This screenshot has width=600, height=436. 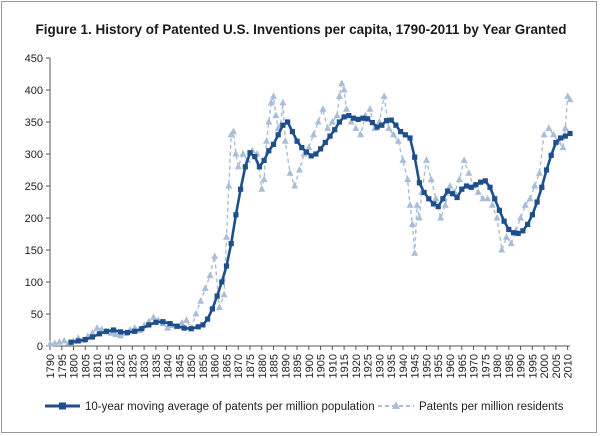 I want to click on x-tick-label: 1990, so click(x=522, y=366).